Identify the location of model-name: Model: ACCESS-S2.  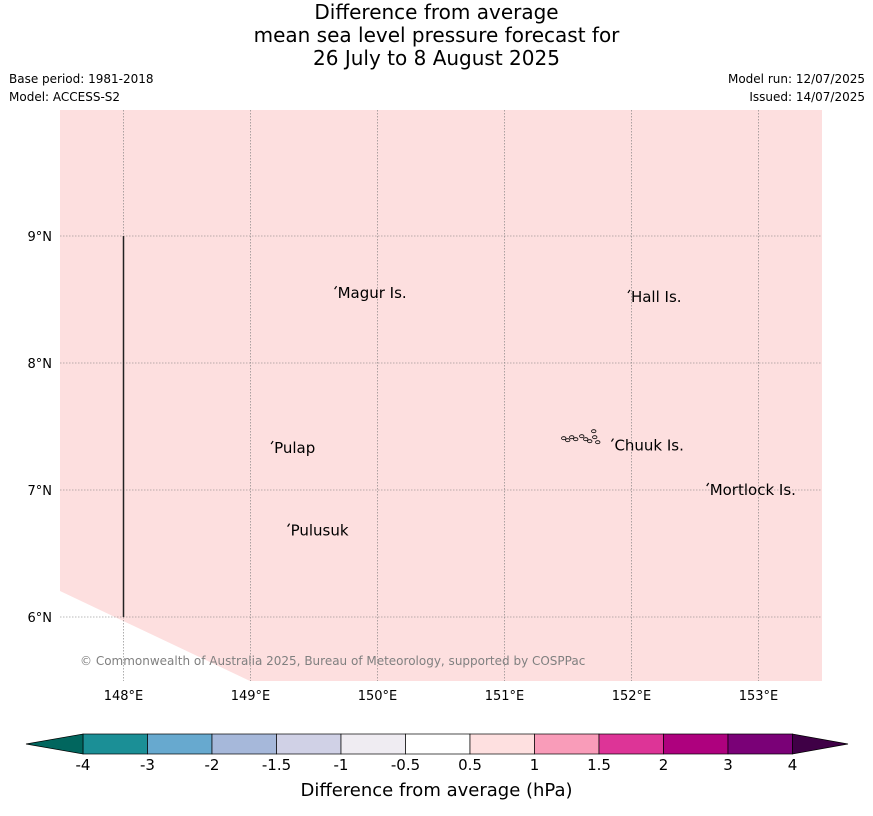
(65, 97).